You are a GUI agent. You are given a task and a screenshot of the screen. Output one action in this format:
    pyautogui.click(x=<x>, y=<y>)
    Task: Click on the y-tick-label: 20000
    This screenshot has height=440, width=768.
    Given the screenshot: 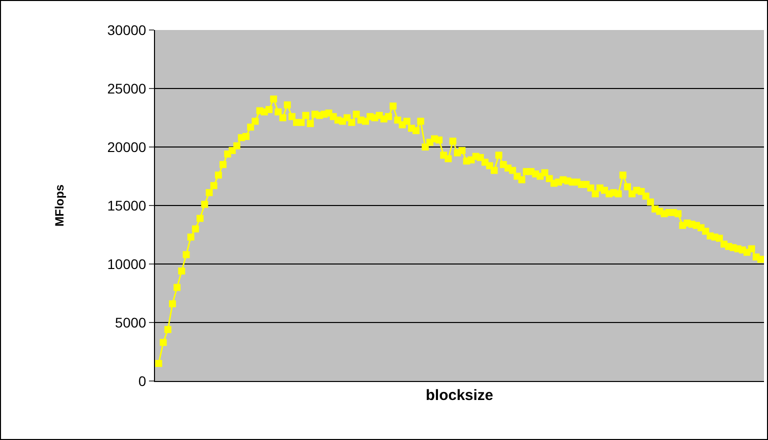 What is the action you would take?
    pyautogui.click(x=126, y=146)
    